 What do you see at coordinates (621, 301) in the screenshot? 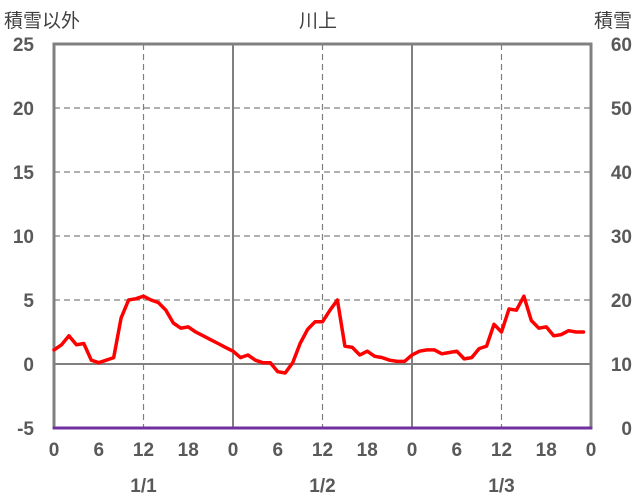
I see `y-right-tick-label: 20` at bounding box center [621, 301].